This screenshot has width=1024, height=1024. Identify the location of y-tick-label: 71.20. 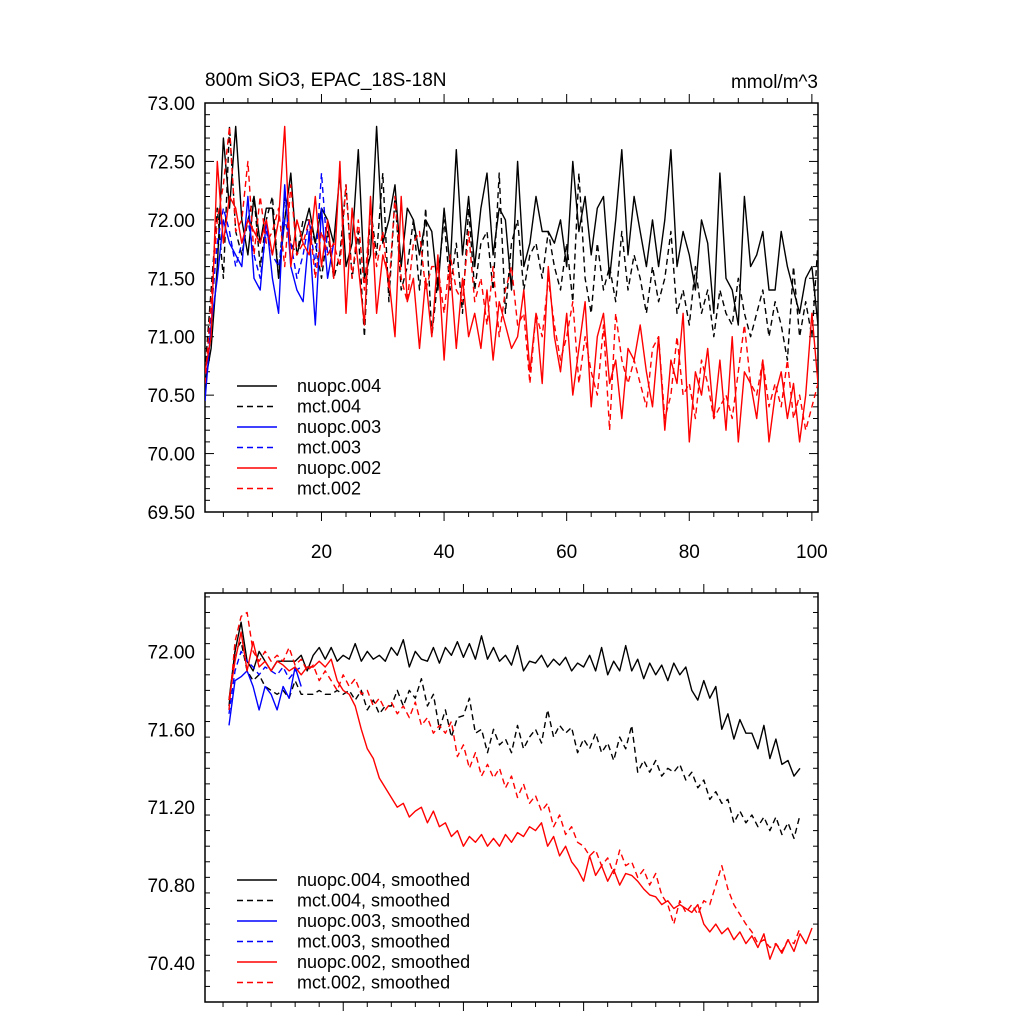
(171, 808).